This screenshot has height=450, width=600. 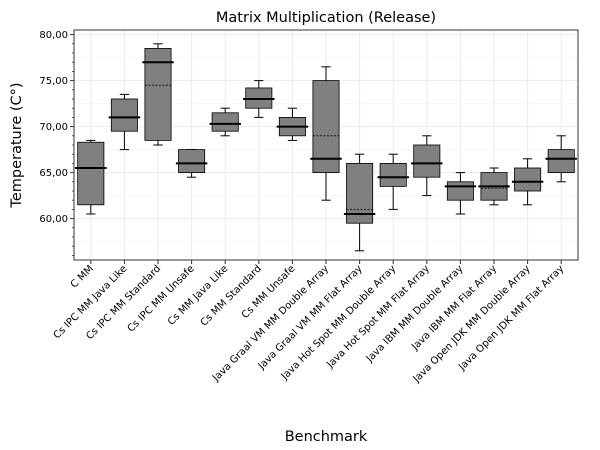 I want to click on y-axis: 60,00 65,00 70,00 75,00 80,00, so click(x=56, y=143).